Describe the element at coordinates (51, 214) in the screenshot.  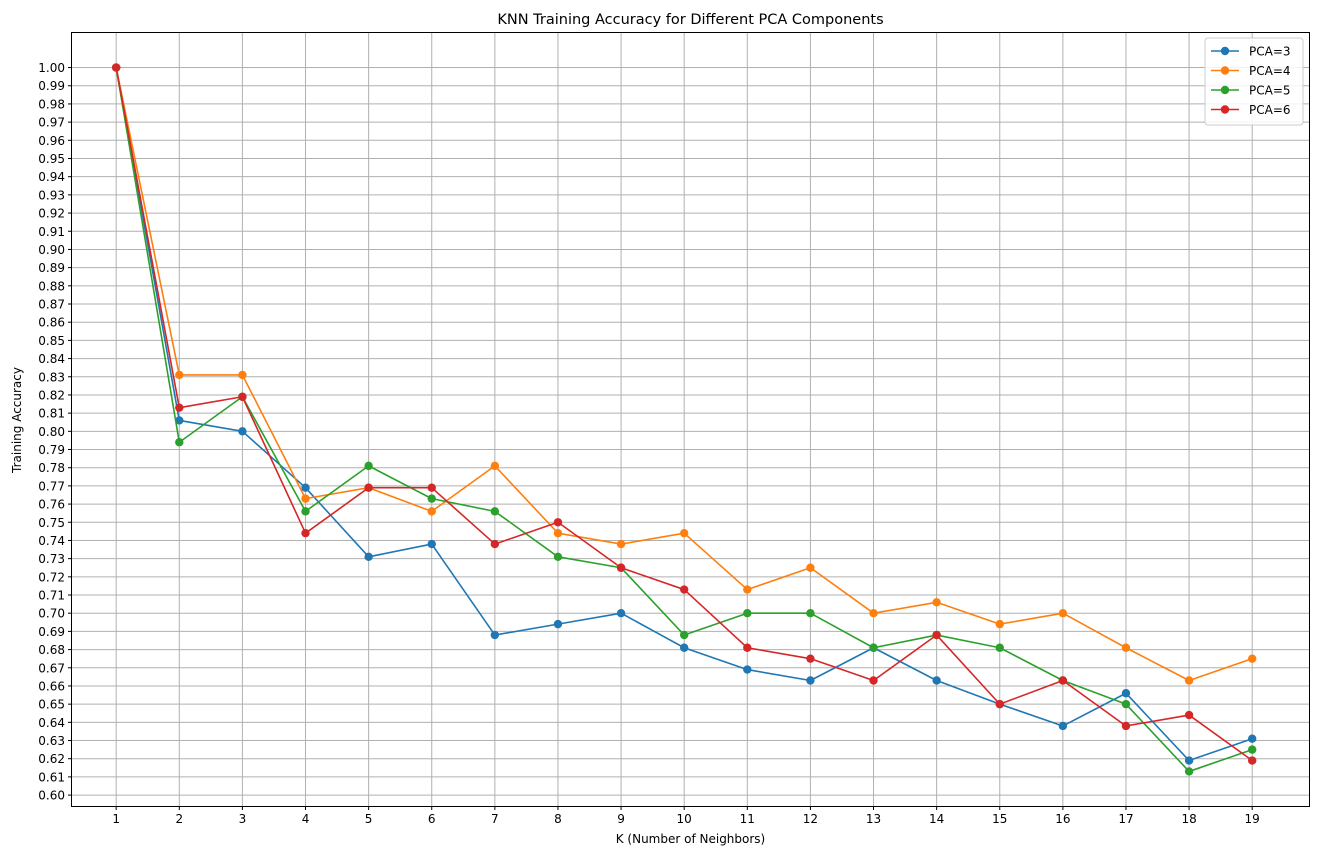
I see `y-tick-label: 0.92` at that location.